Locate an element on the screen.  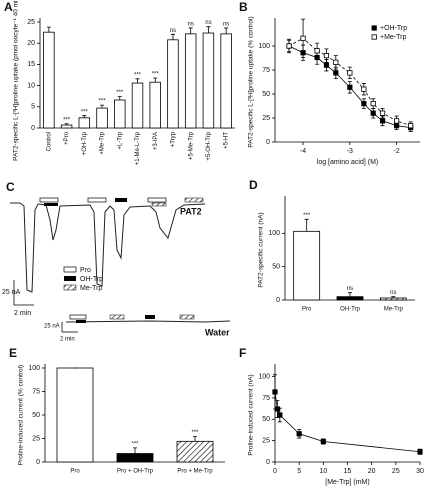
fit-line is located at coordinates (347, 422).